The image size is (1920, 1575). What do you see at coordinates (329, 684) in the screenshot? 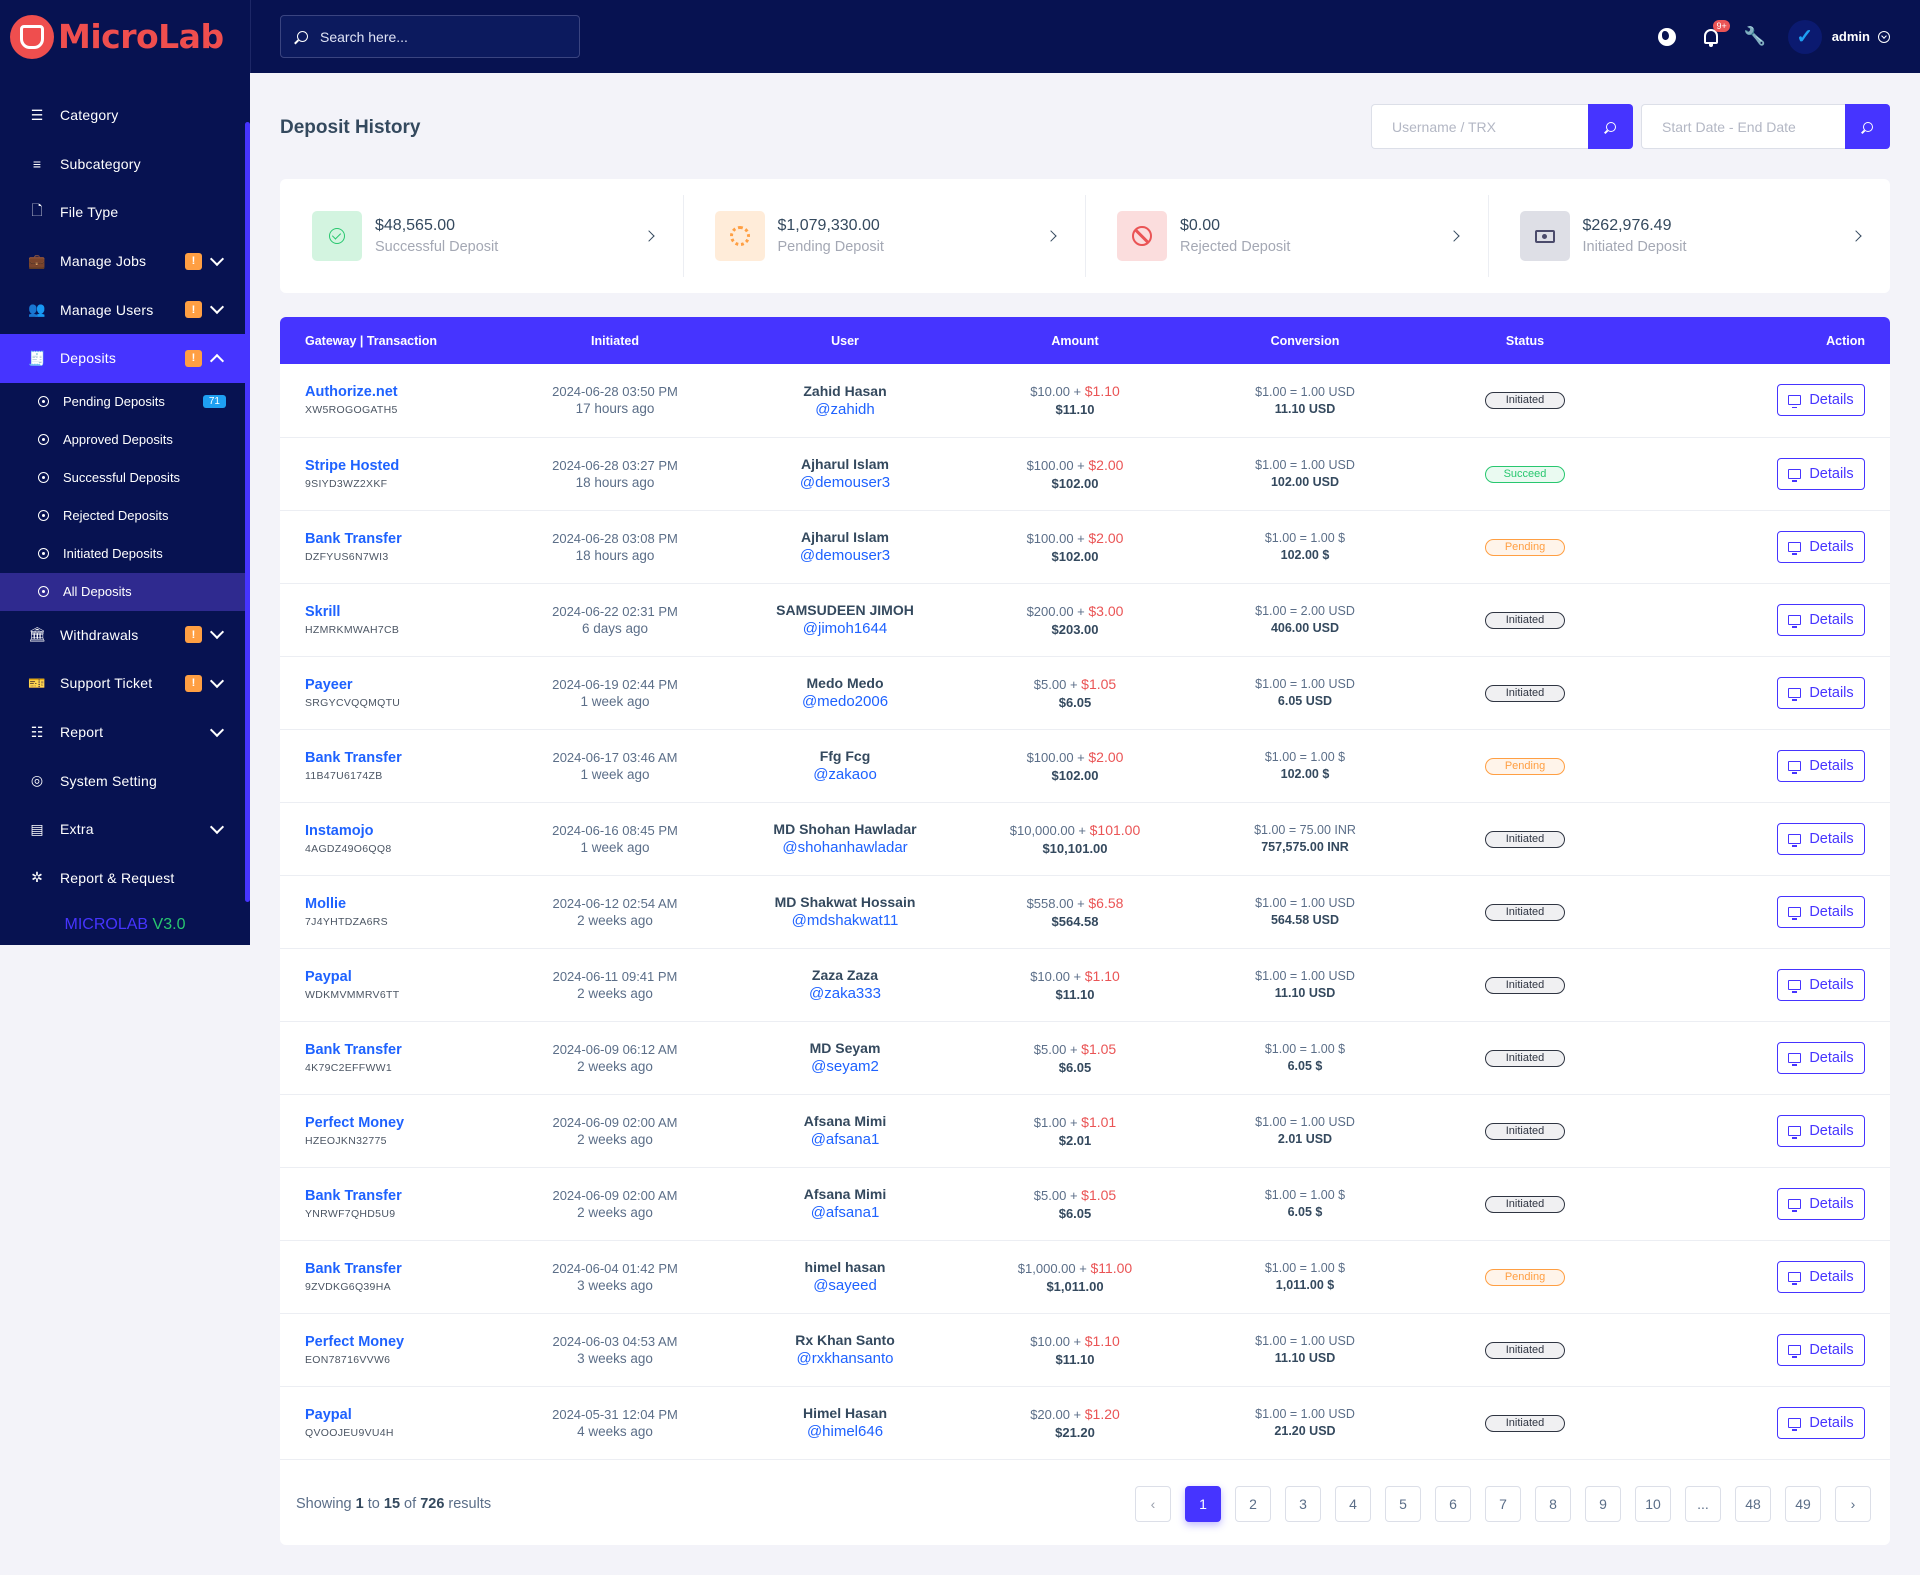
I see `gateway-name: Payeer` at bounding box center [329, 684].